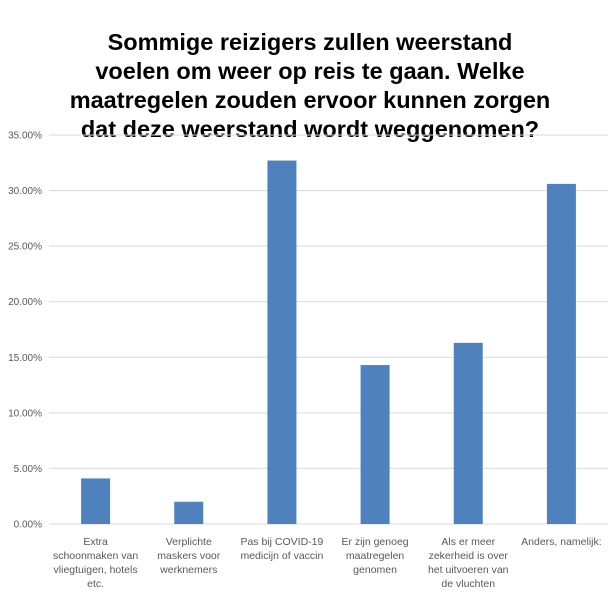  What do you see at coordinates (25, 302) in the screenshot?
I see `y-tick-label: 20.00%` at bounding box center [25, 302].